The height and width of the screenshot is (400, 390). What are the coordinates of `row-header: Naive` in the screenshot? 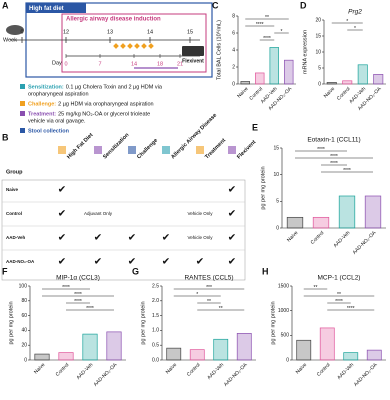 It's located at (12, 189).